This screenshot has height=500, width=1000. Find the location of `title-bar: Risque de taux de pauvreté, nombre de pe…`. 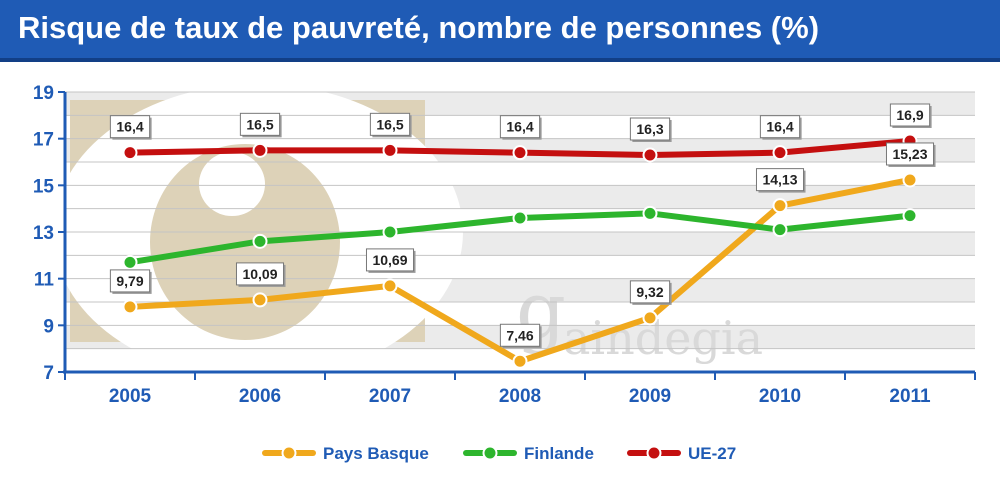

title-bar: Risque de taux de pauvreté, nombre de pe… is located at coordinates (500, 31).